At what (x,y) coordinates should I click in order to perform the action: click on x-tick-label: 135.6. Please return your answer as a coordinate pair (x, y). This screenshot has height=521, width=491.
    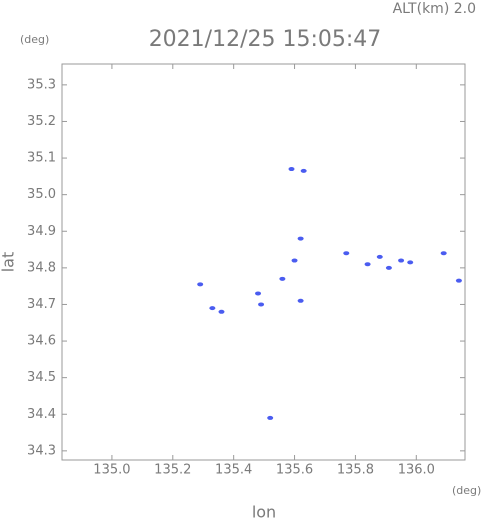
    Looking at the image, I should click on (294, 470).